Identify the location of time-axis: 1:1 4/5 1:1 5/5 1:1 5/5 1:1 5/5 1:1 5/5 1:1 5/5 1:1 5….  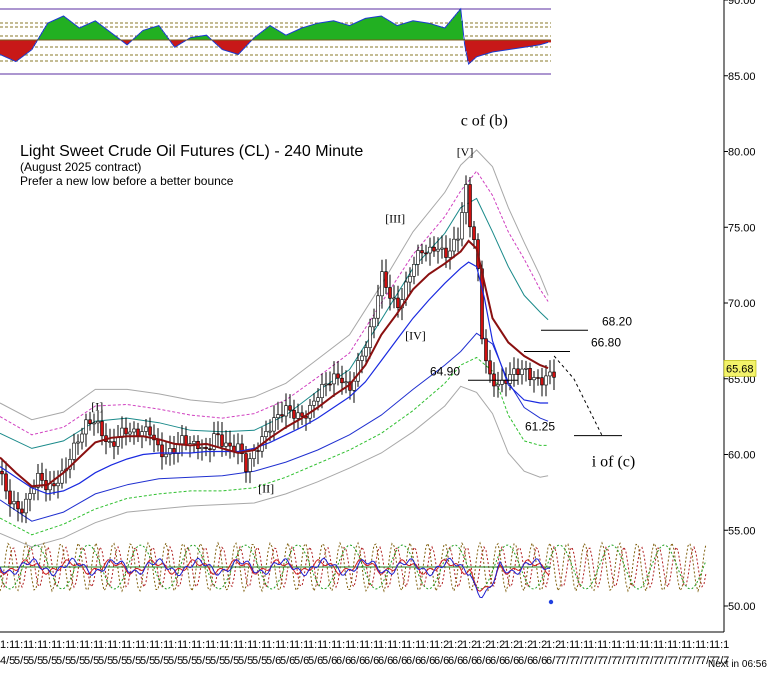
(364, 649).